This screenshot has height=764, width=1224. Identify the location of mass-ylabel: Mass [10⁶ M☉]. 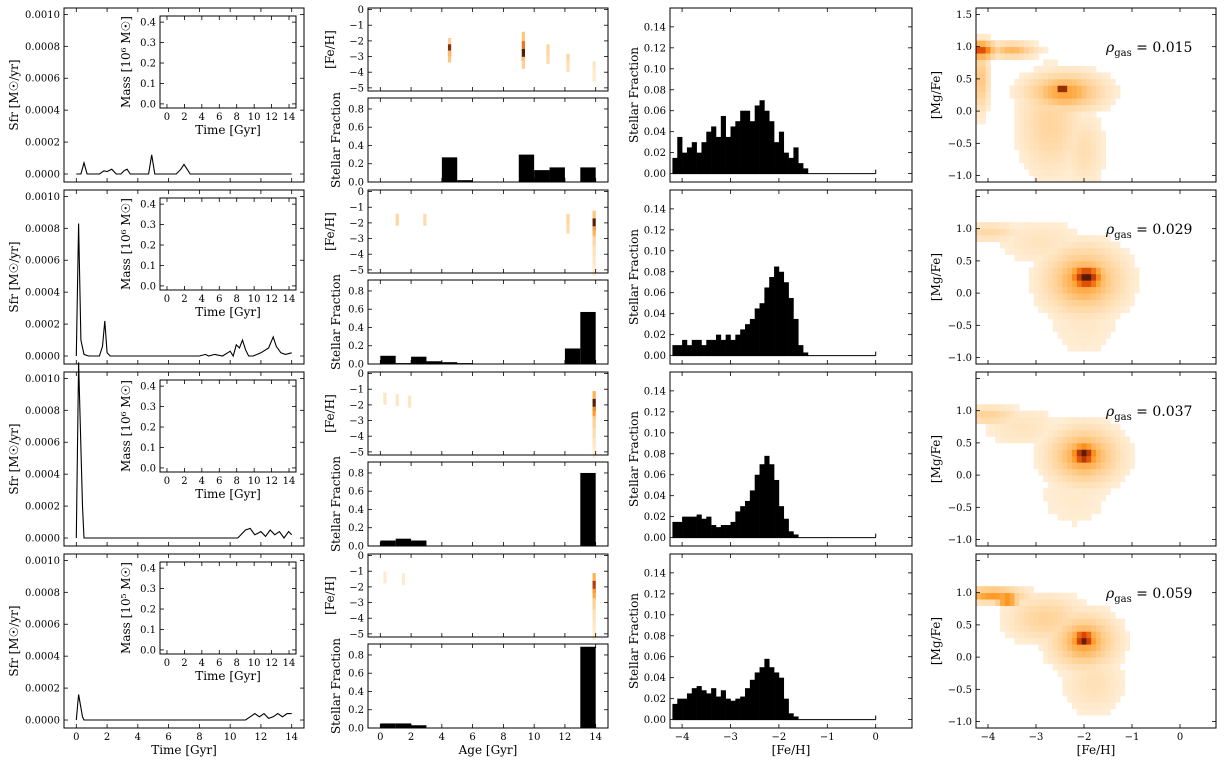
(126, 62).